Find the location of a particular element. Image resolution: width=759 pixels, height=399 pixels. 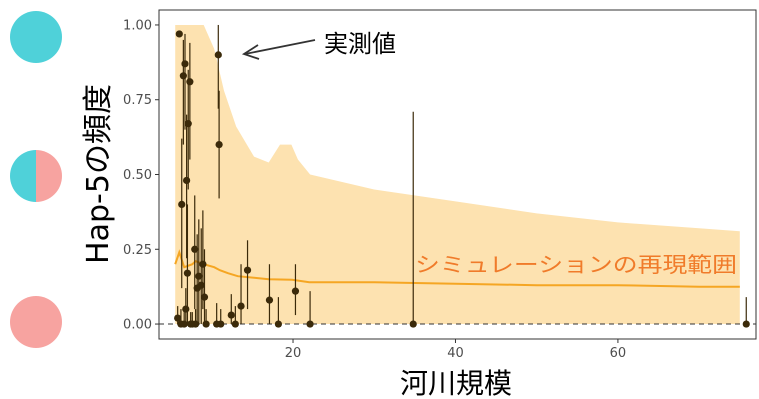

y-axis-ticks: 0.00 0.25 0.50 0.75 1.00 is located at coordinates (141, 175).